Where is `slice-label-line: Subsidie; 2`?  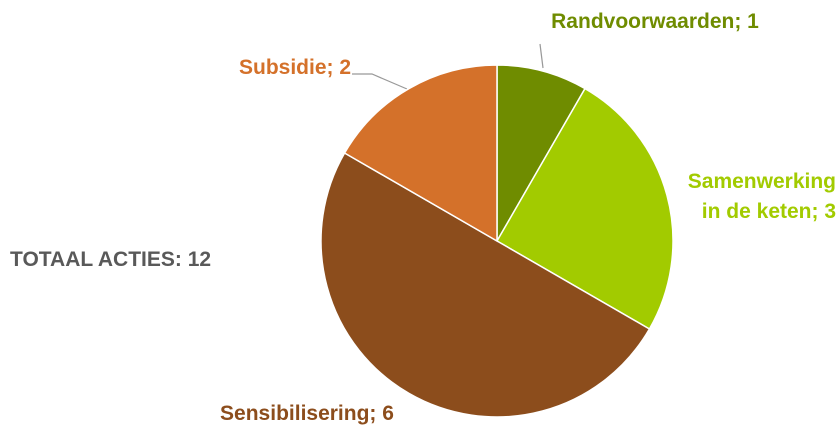
slice-label-line: Subsidie; 2 is located at coordinates (295, 67).